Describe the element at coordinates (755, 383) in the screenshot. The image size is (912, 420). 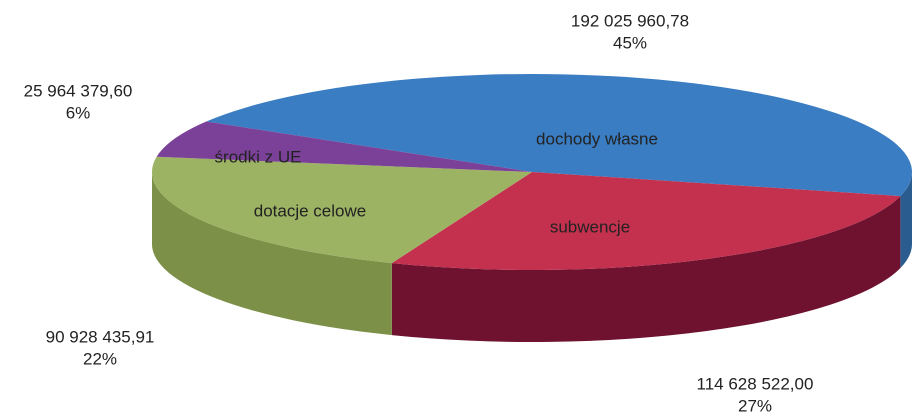
I see `value-label: 114 628 522,00` at that location.